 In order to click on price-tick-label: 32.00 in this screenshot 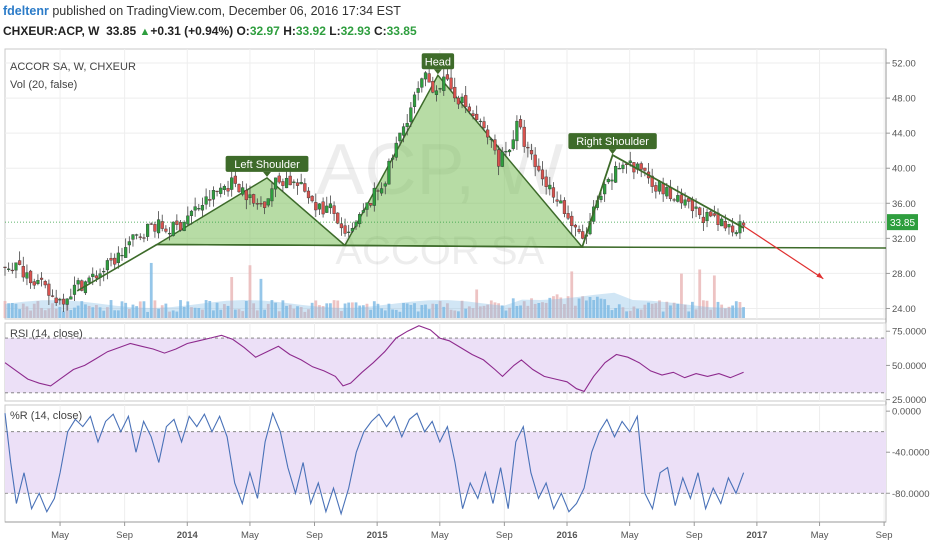, I will do `click(904, 239)`.